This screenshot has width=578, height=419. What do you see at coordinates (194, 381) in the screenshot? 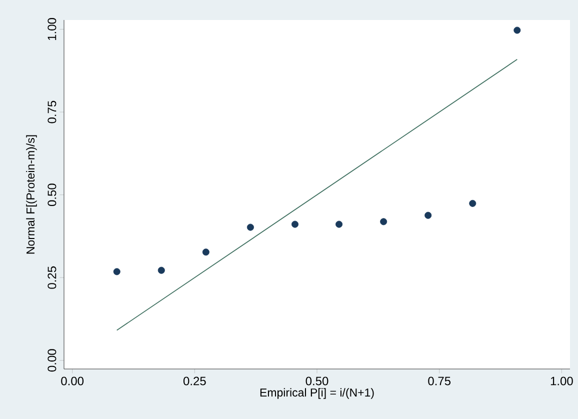
I see `x-tick-label: 0.25` at bounding box center [194, 381].